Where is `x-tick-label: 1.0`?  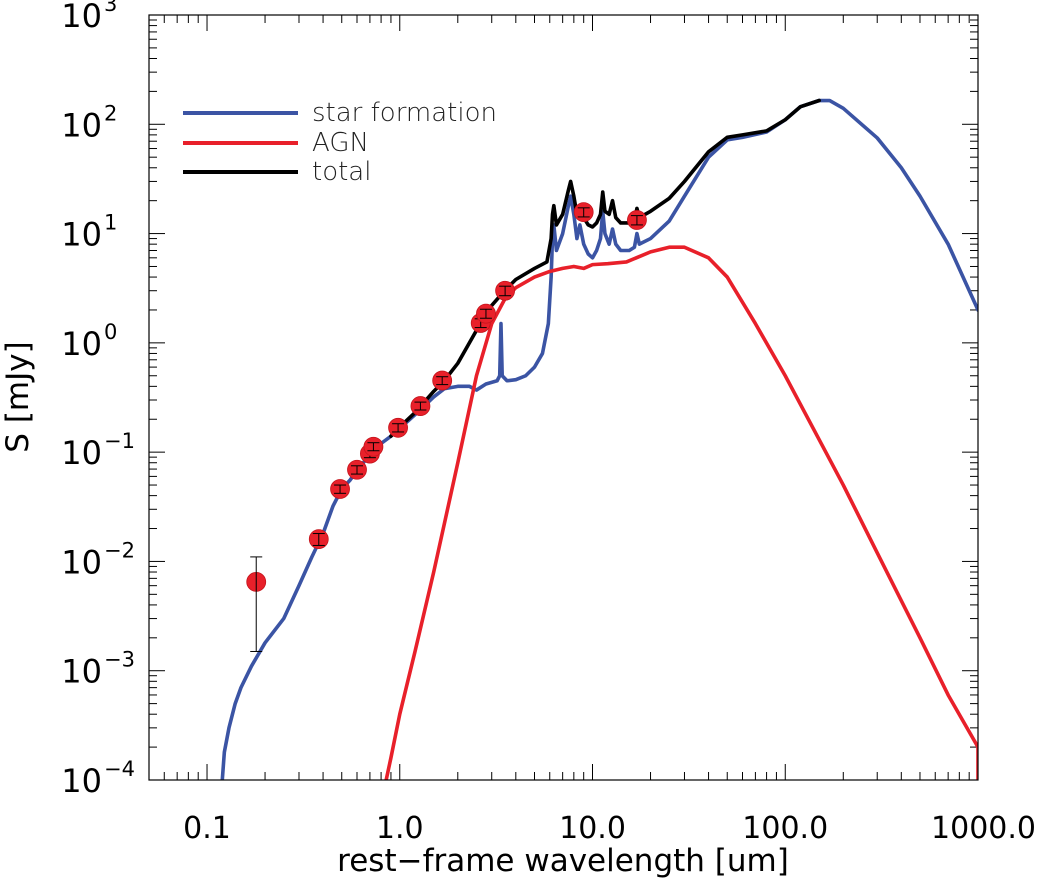 x-tick-label: 1.0 is located at coordinates (400, 828).